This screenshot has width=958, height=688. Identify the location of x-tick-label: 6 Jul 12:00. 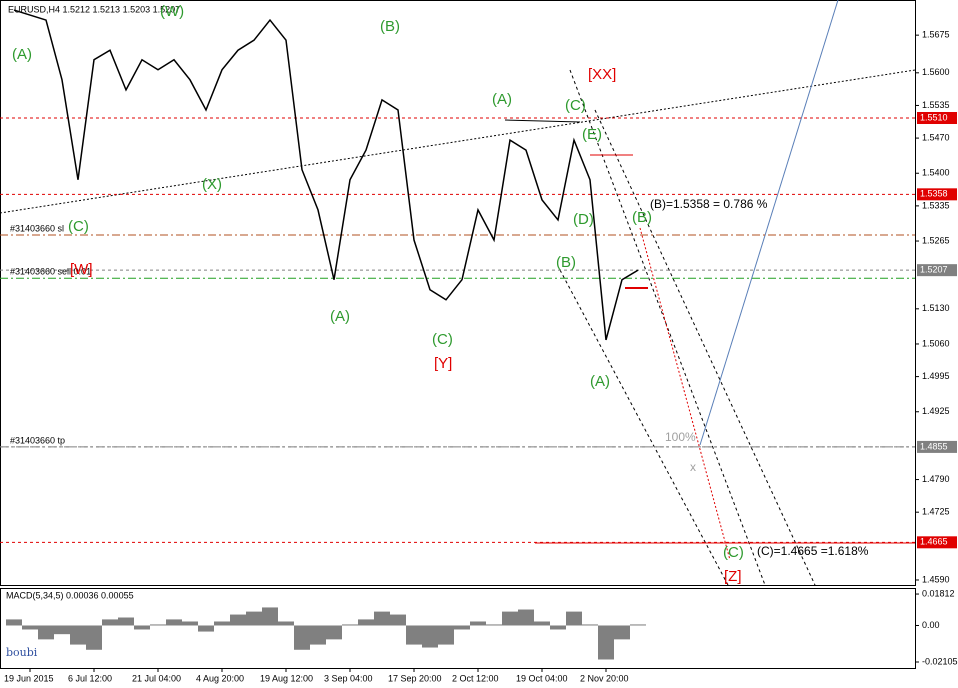
(90, 678).